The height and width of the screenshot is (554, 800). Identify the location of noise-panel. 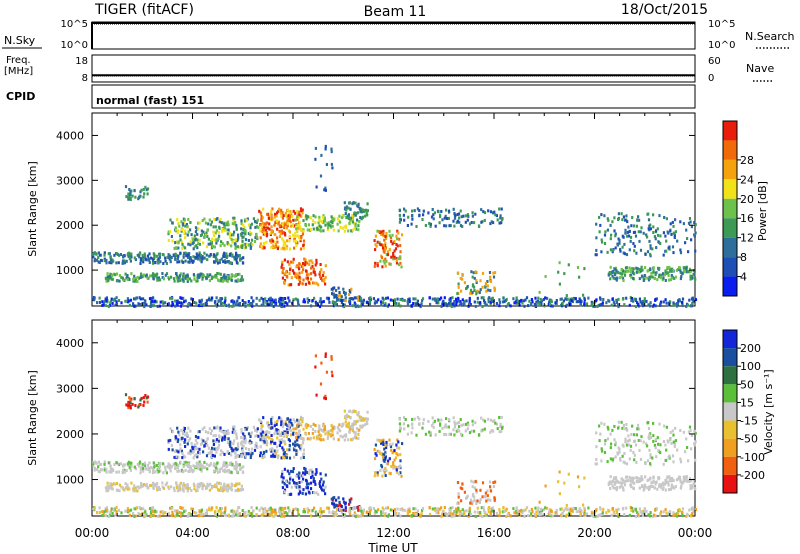
(393, 35).